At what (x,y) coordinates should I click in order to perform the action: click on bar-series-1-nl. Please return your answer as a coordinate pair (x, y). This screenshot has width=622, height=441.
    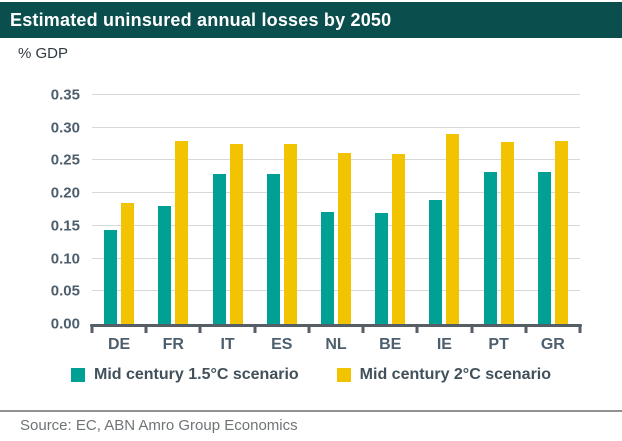
    Looking at the image, I should click on (327, 268).